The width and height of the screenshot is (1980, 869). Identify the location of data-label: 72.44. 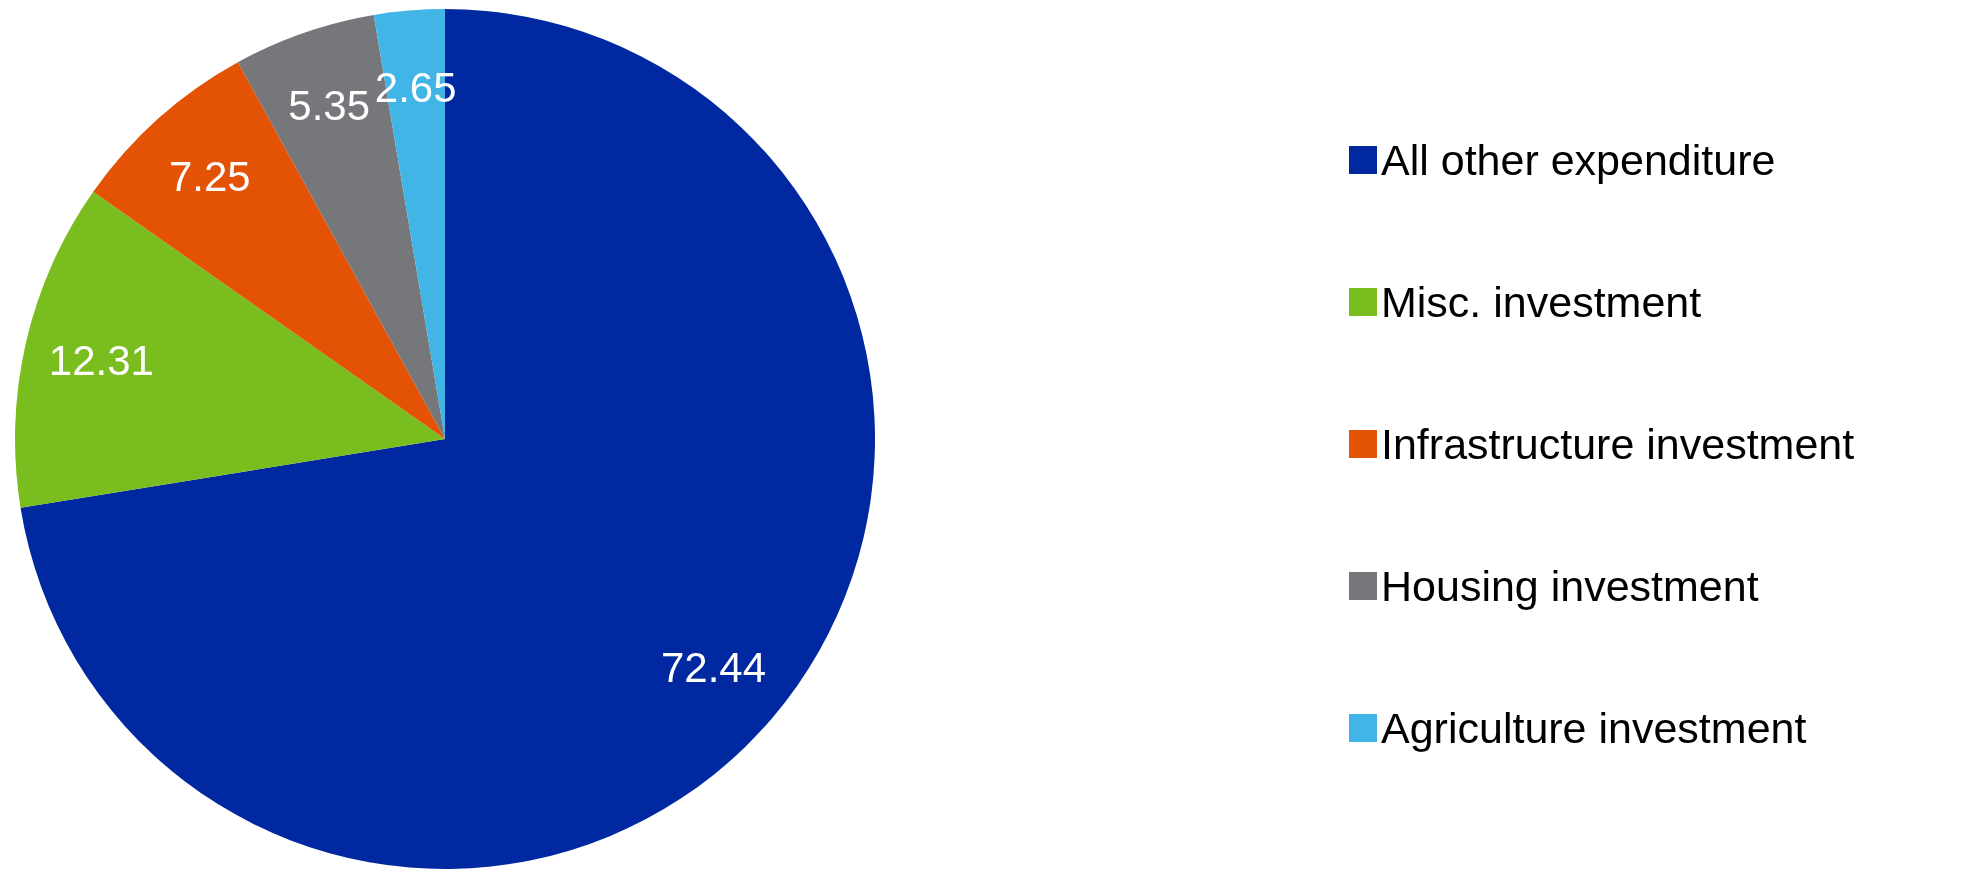
(714, 667).